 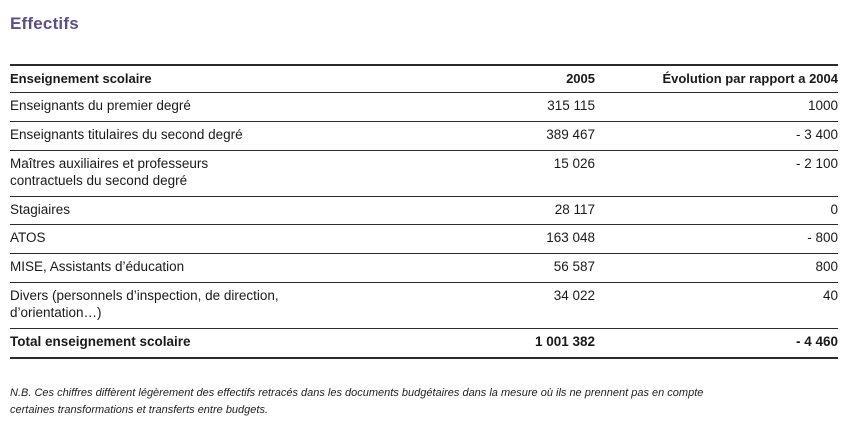 What do you see at coordinates (472, 211) in the screenshot?
I see `row-value-2005: 28 117` at bounding box center [472, 211].